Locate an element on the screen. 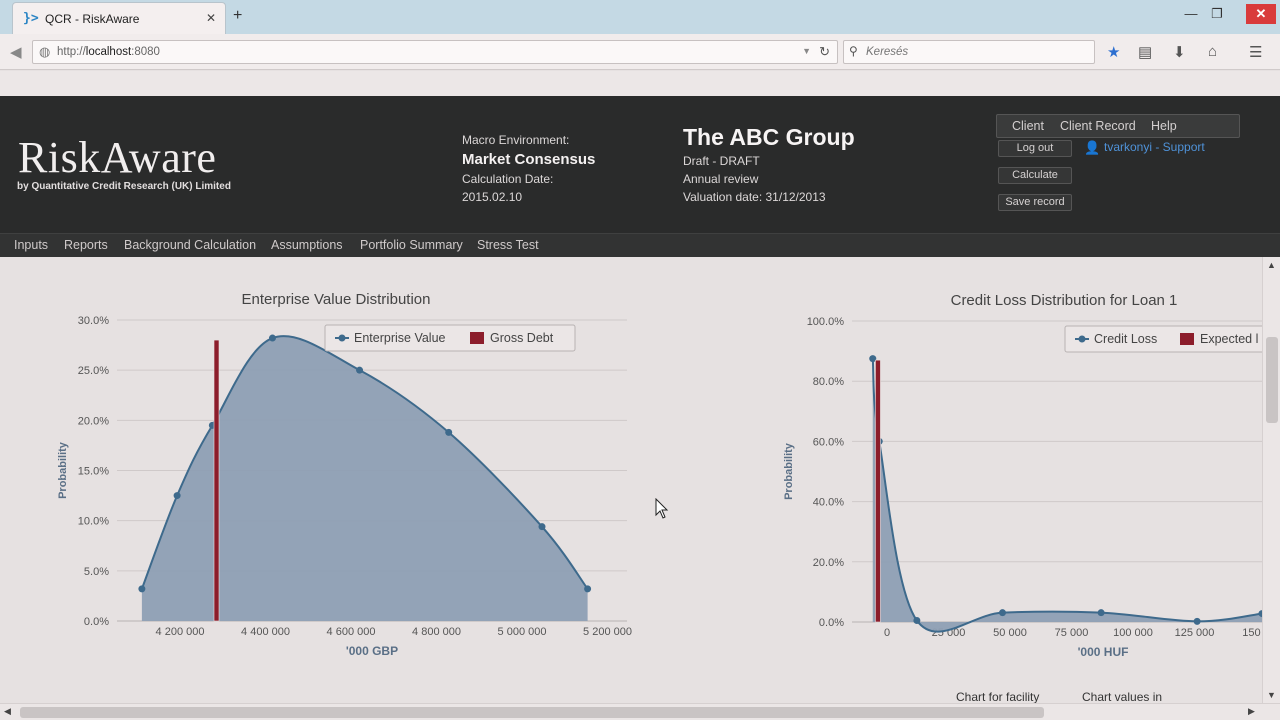  reading-list-icon: ▤ is located at coordinates (1145, 52).